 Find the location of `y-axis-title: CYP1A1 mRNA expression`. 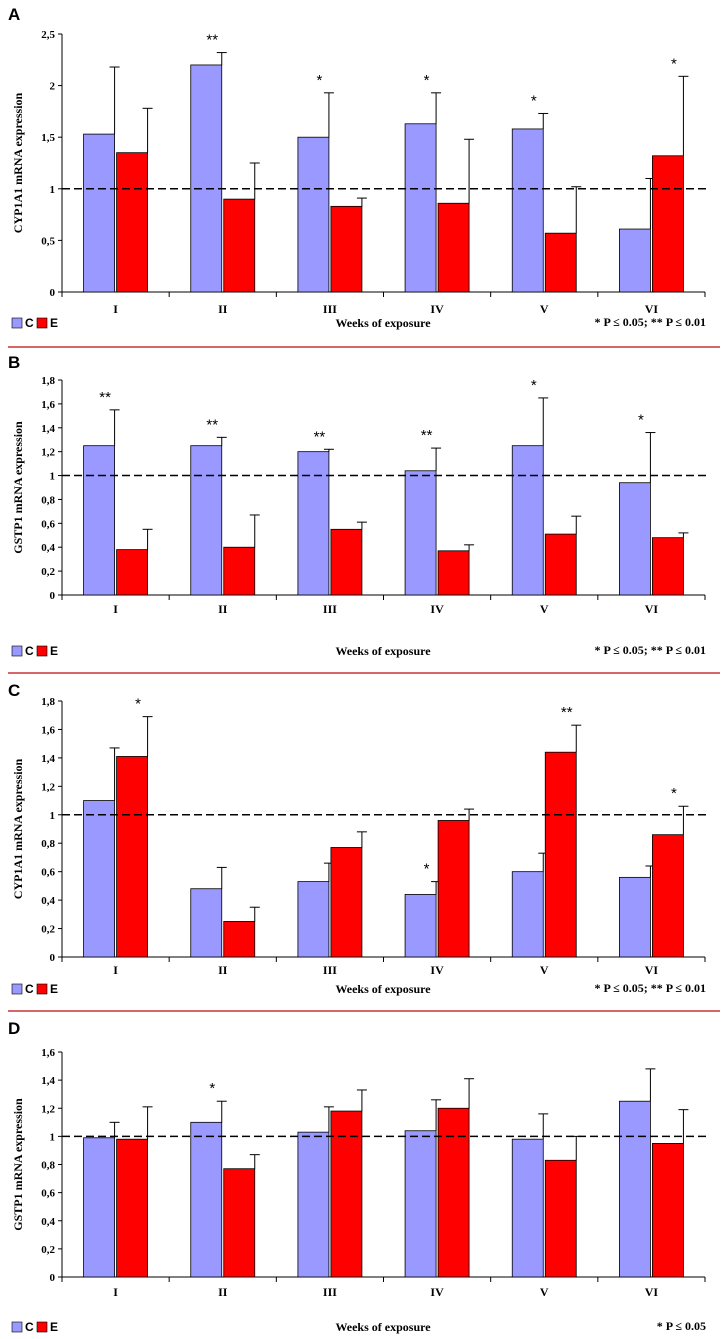

y-axis-title: CYP1A1 mRNA expression is located at coordinates (18, 162).